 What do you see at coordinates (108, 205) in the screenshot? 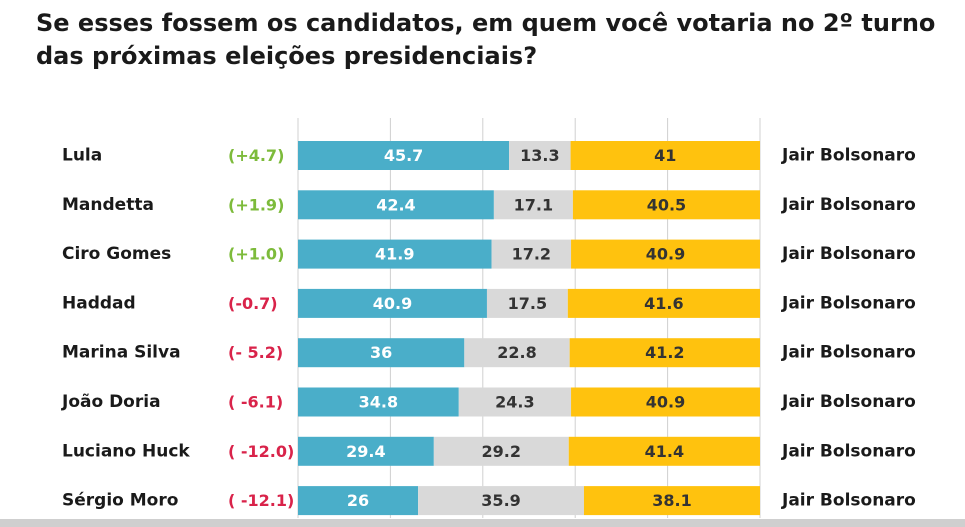
I see `candidate-name-label: Mandetta` at bounding box center [108, 205].